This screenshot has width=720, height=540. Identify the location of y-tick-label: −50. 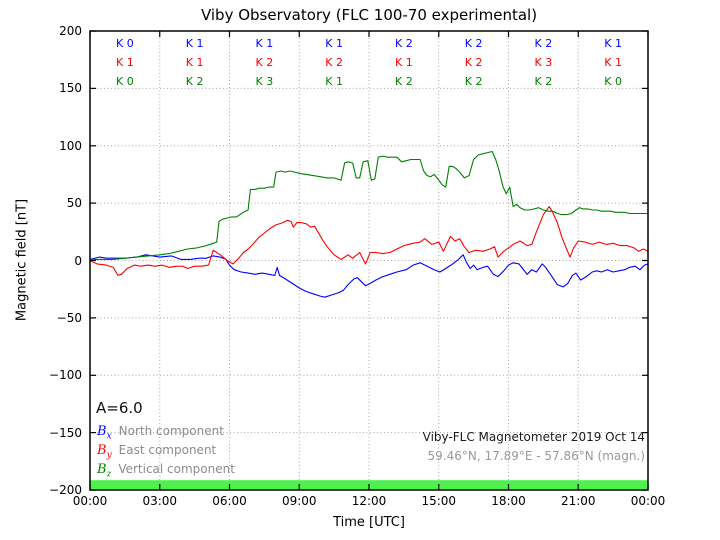
(69, 317).